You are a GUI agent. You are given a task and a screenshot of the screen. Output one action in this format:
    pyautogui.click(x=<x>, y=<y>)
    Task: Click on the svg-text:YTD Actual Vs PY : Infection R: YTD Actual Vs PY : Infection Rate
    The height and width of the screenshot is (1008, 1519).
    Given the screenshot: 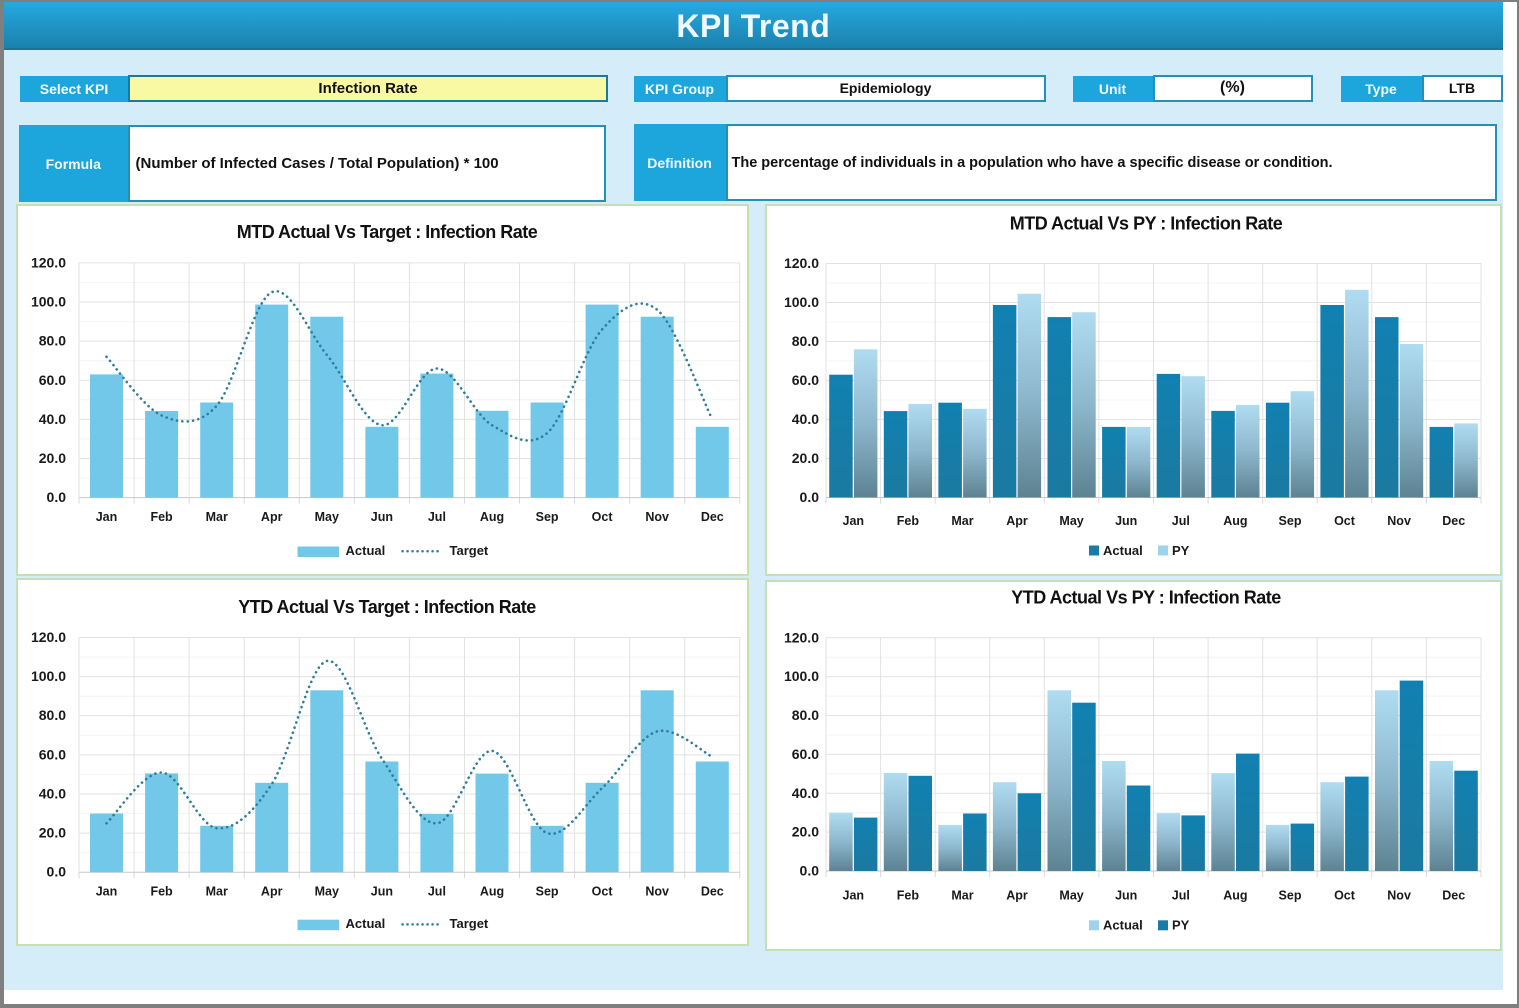 What is the action you would take?
    pyautogui.click(x=1146, y=598)
    